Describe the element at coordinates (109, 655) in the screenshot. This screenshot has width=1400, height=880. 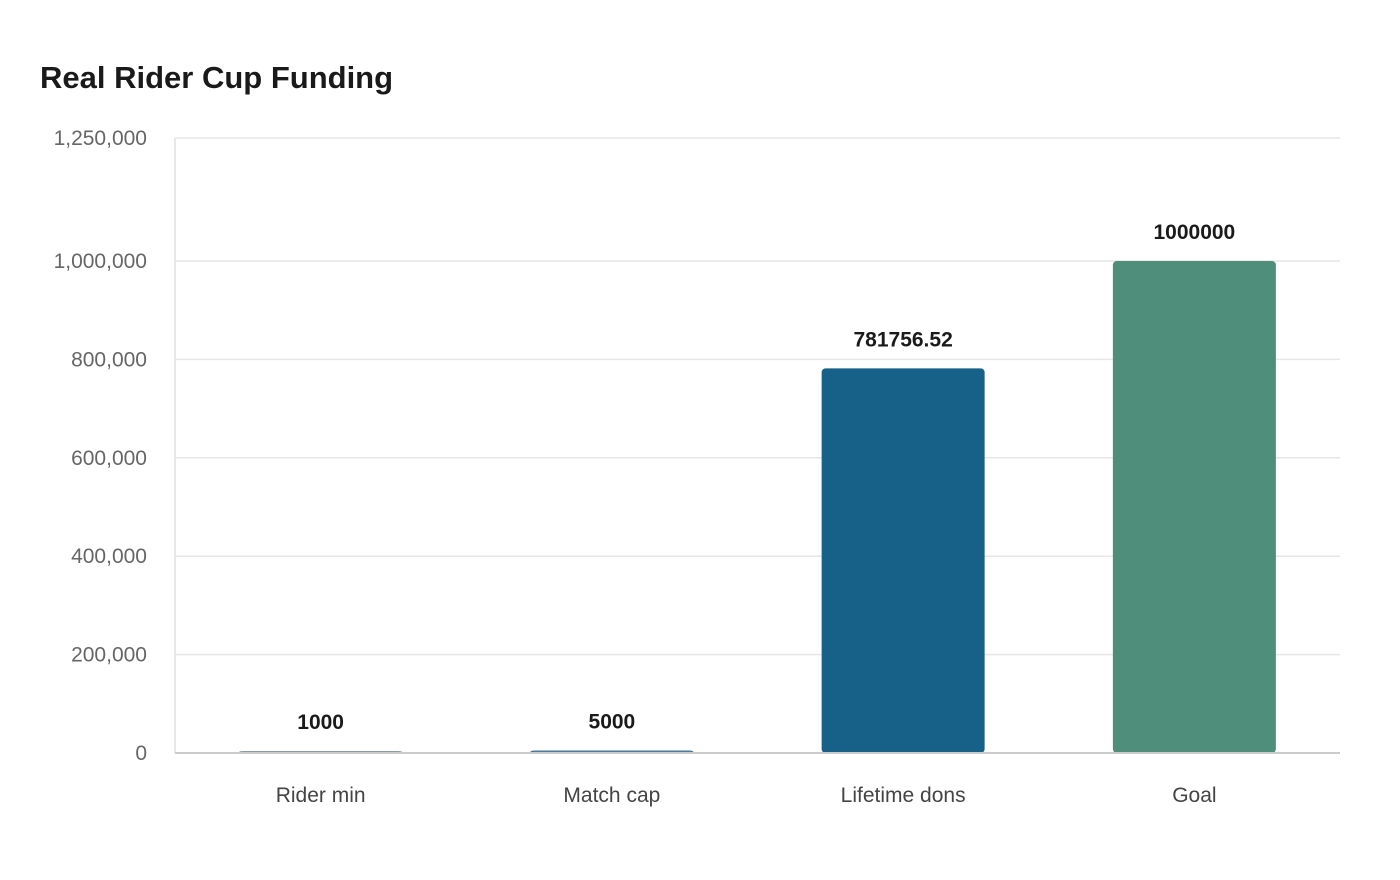
I see `y-tick-label: 200,000` at that location.